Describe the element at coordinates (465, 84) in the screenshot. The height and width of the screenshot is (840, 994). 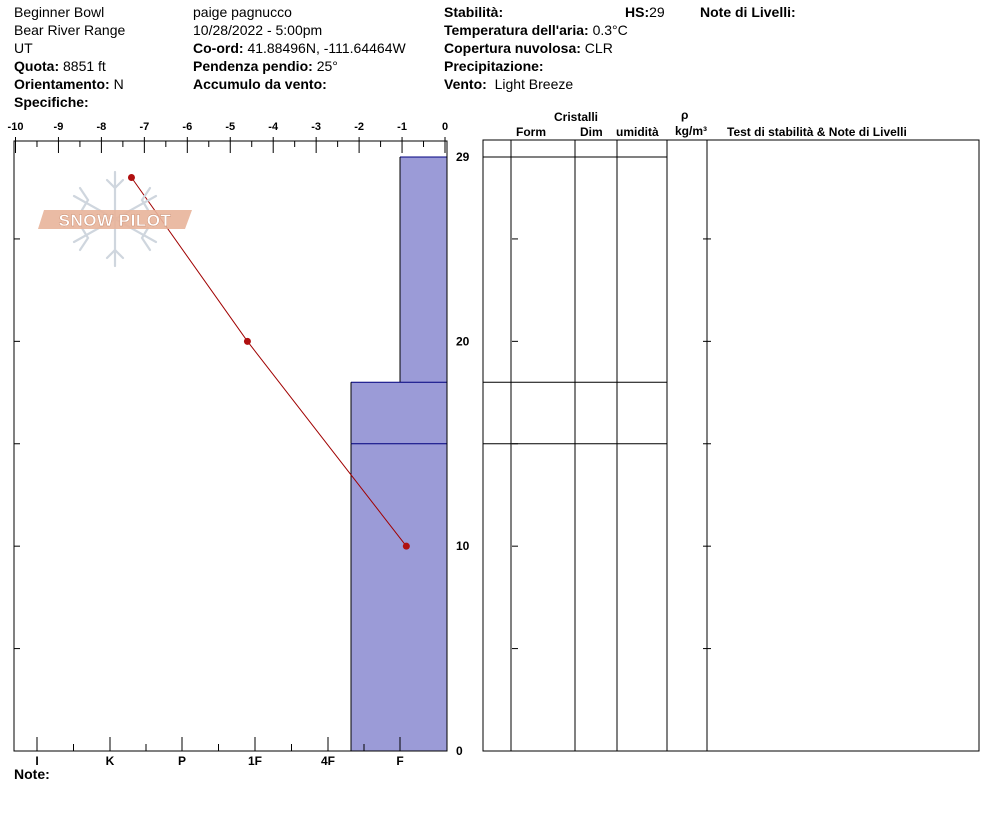
I see `wind-label: Vento:` at that location.